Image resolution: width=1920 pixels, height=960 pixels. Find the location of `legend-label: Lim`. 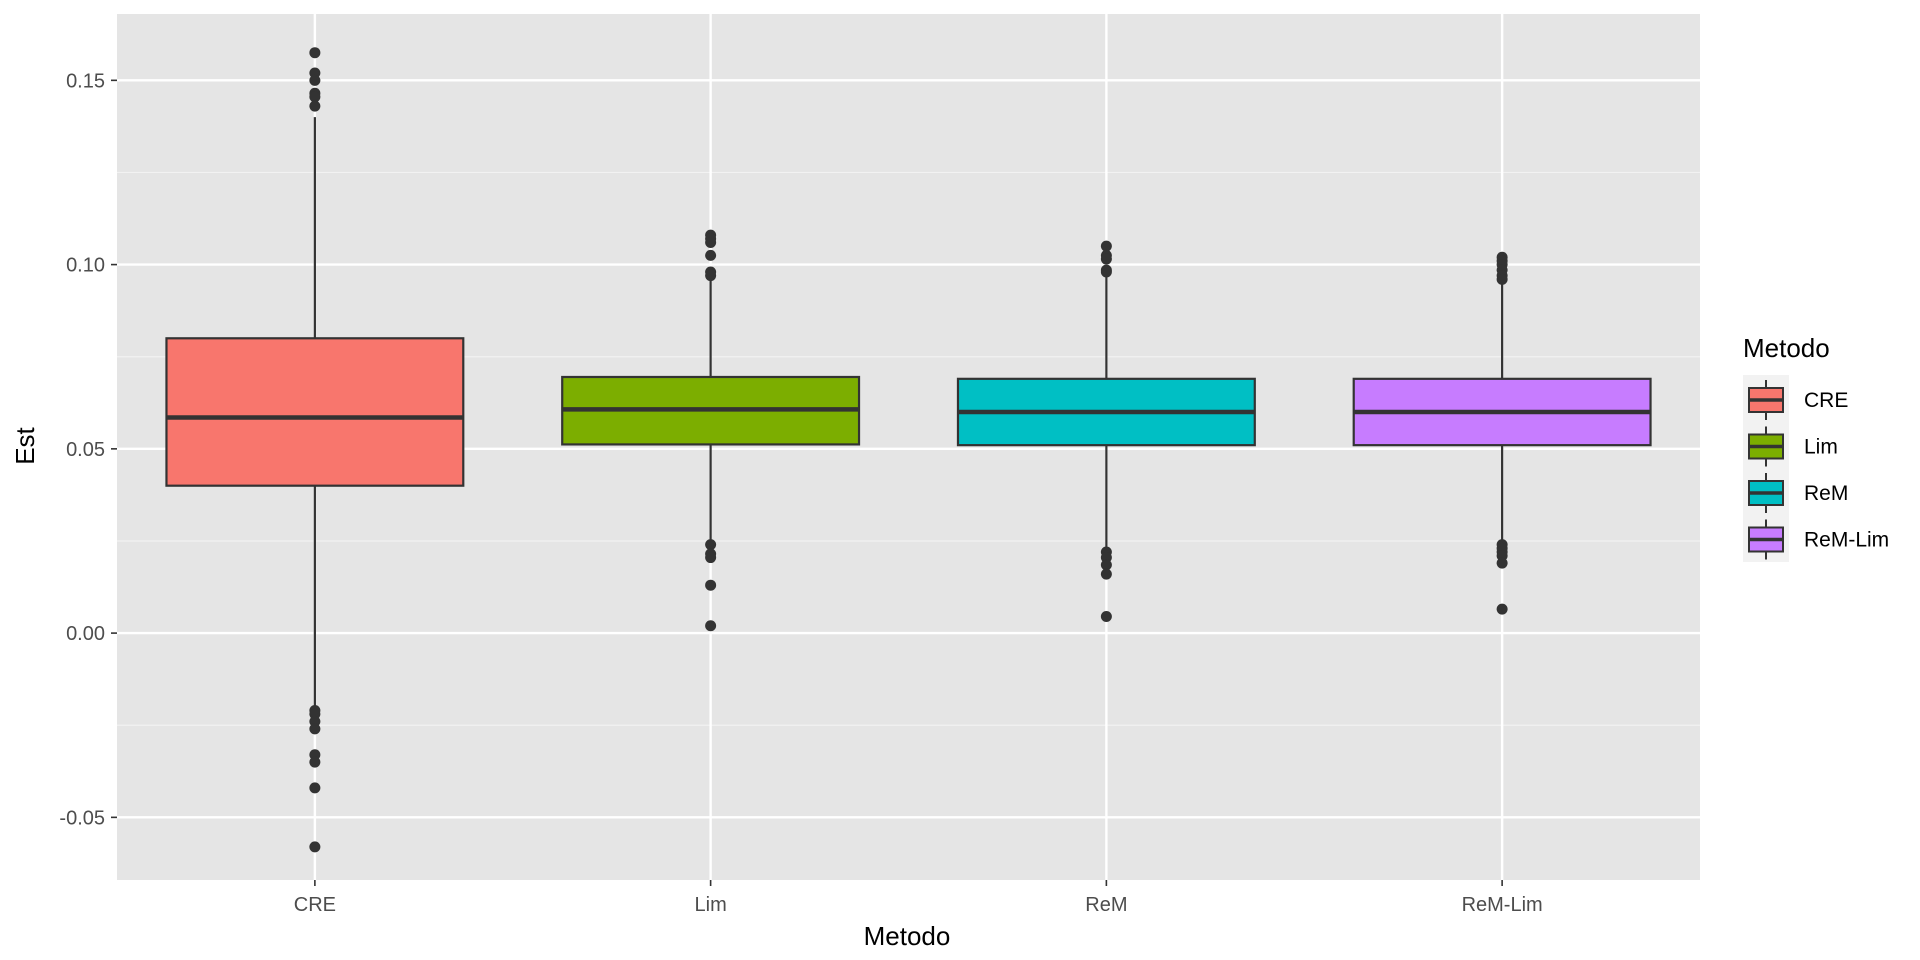

legend-label: Lim is located at coordinates (1821, 447).